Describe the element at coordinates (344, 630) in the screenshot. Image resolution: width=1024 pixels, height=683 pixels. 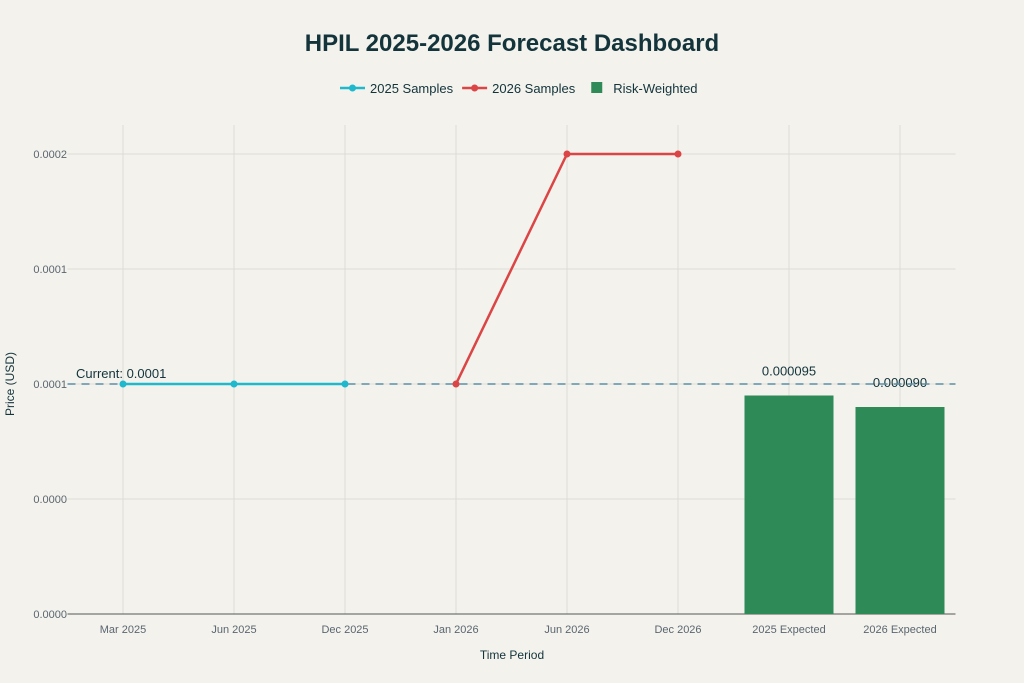
I see `x-tick-label: Dec 2025` at that location.